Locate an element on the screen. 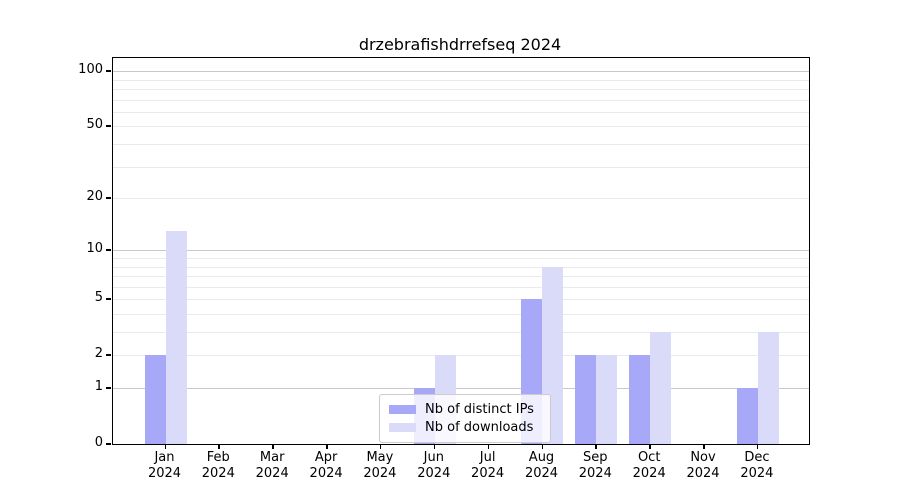 This screenshot has width=900, height=500. bar-downloads-dec is located at coordinates (768, 388).